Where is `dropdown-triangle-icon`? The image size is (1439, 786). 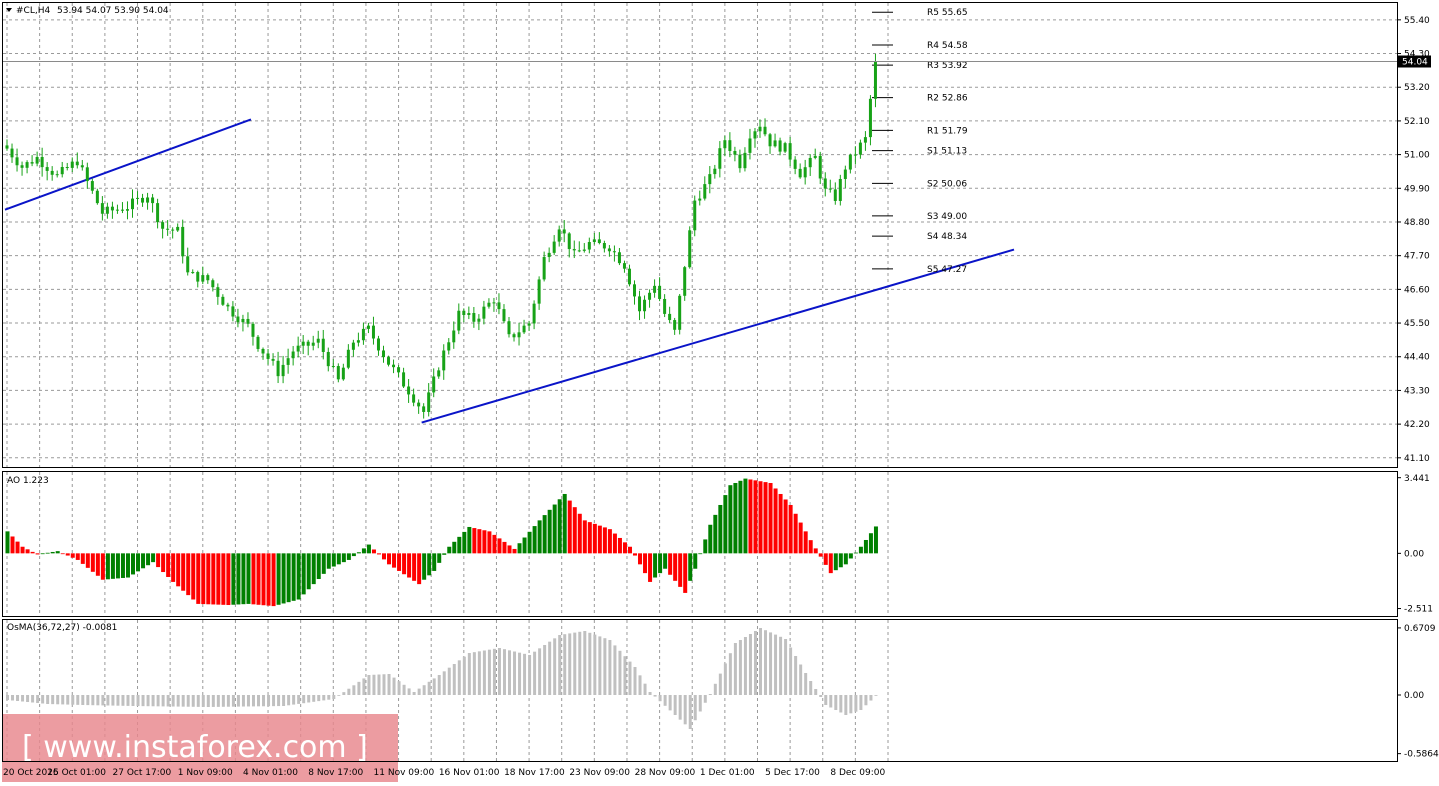 dropdown-triangle-icon is located at coordinates (9, 10).